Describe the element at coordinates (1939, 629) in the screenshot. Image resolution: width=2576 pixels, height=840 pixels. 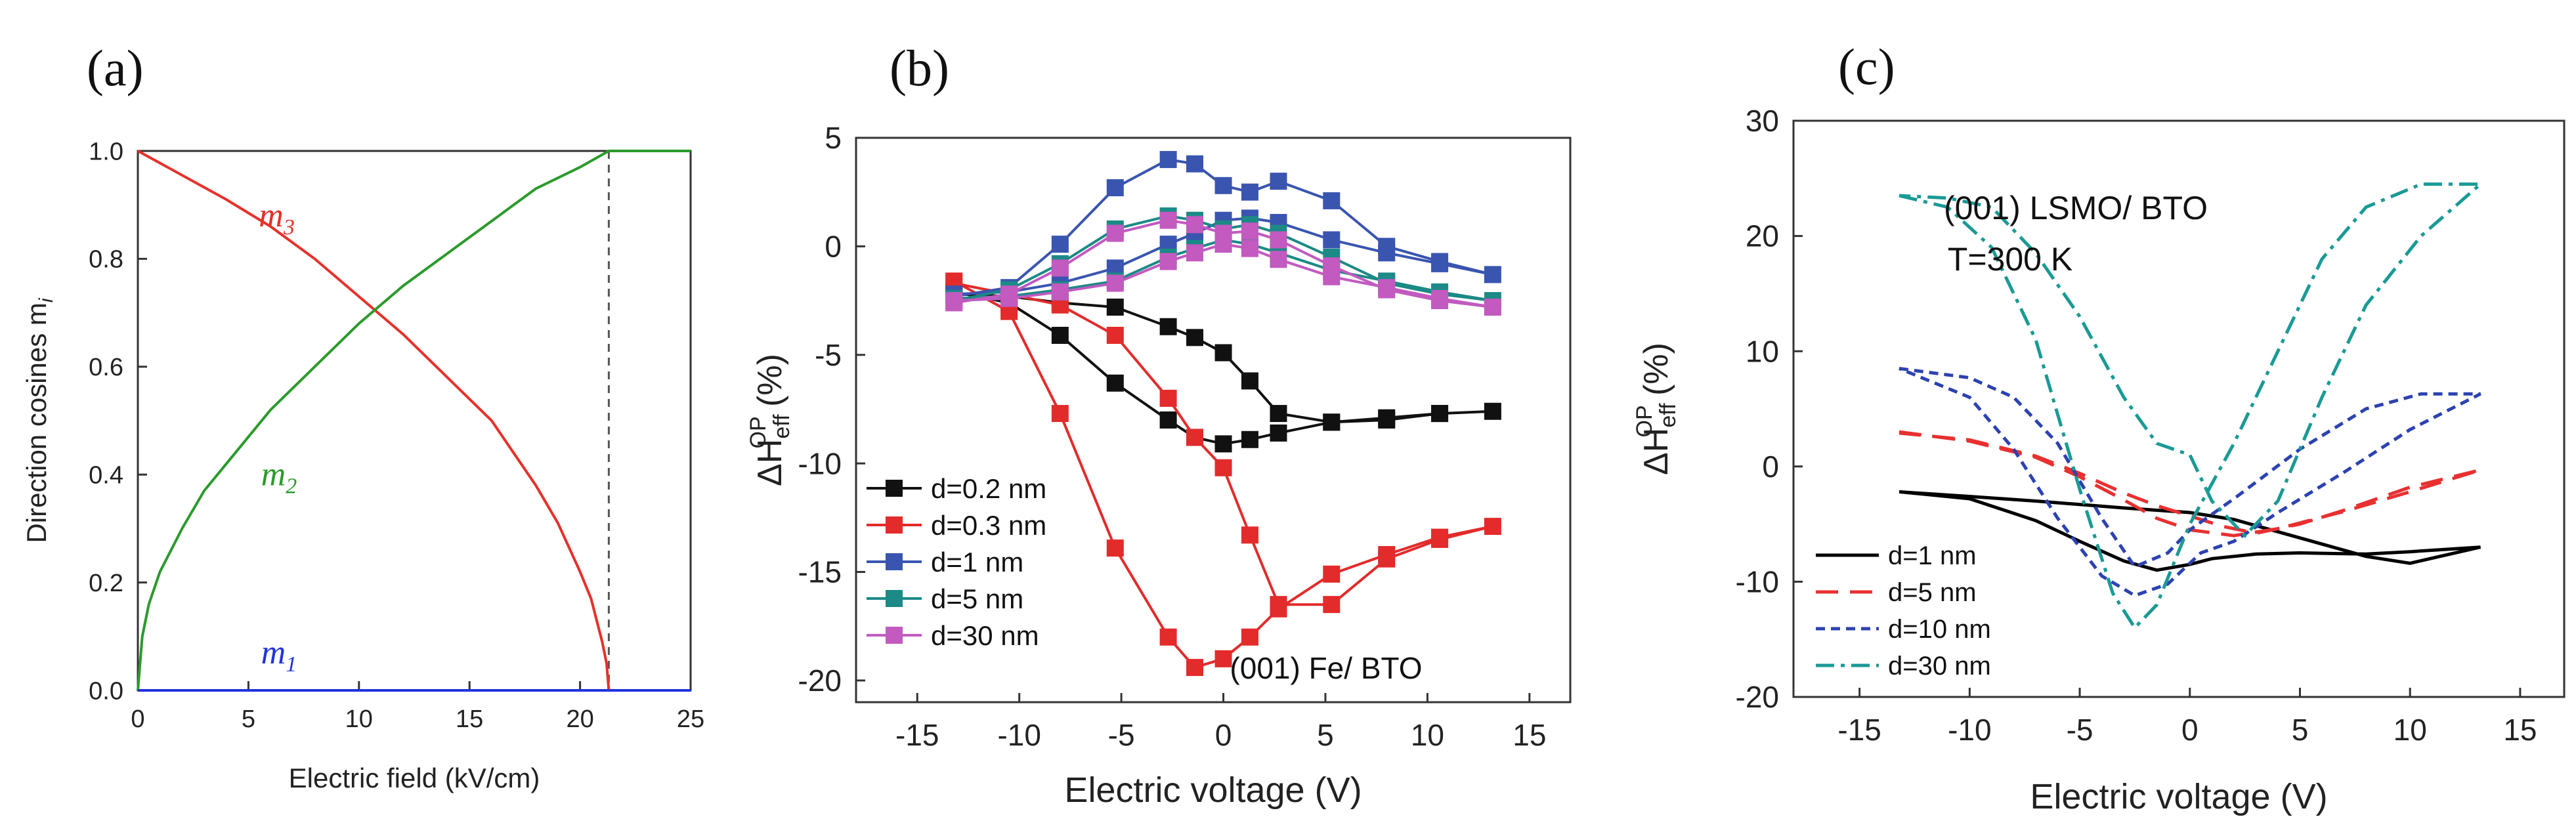
I see `c-legend-text-d-10-nm: d=10 nm` at that location.